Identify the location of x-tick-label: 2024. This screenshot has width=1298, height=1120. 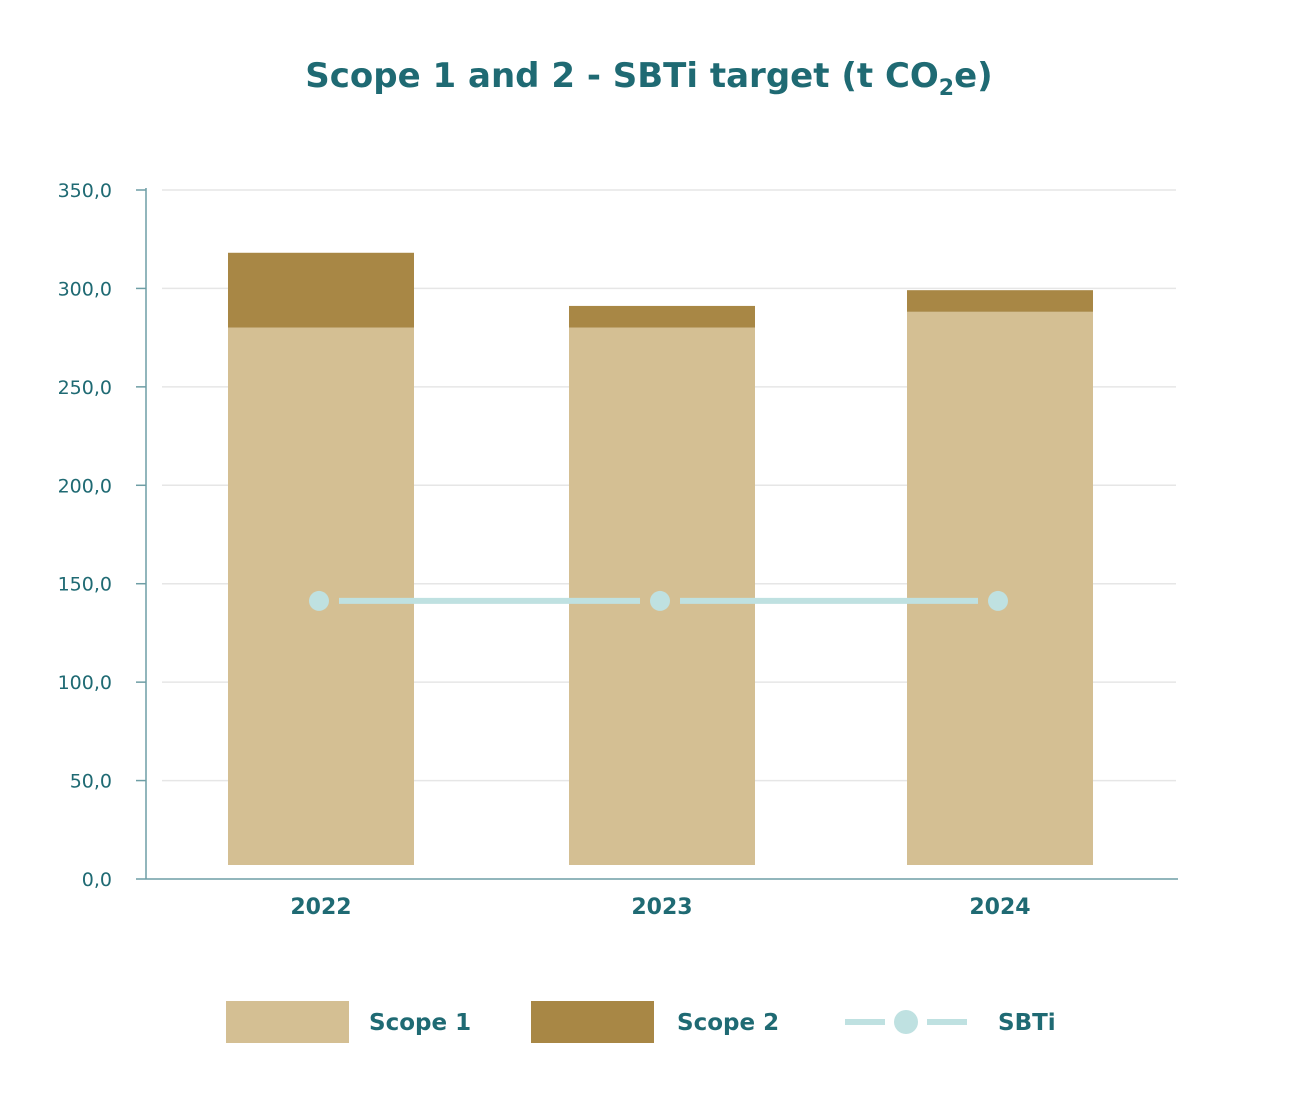
(999, 907).